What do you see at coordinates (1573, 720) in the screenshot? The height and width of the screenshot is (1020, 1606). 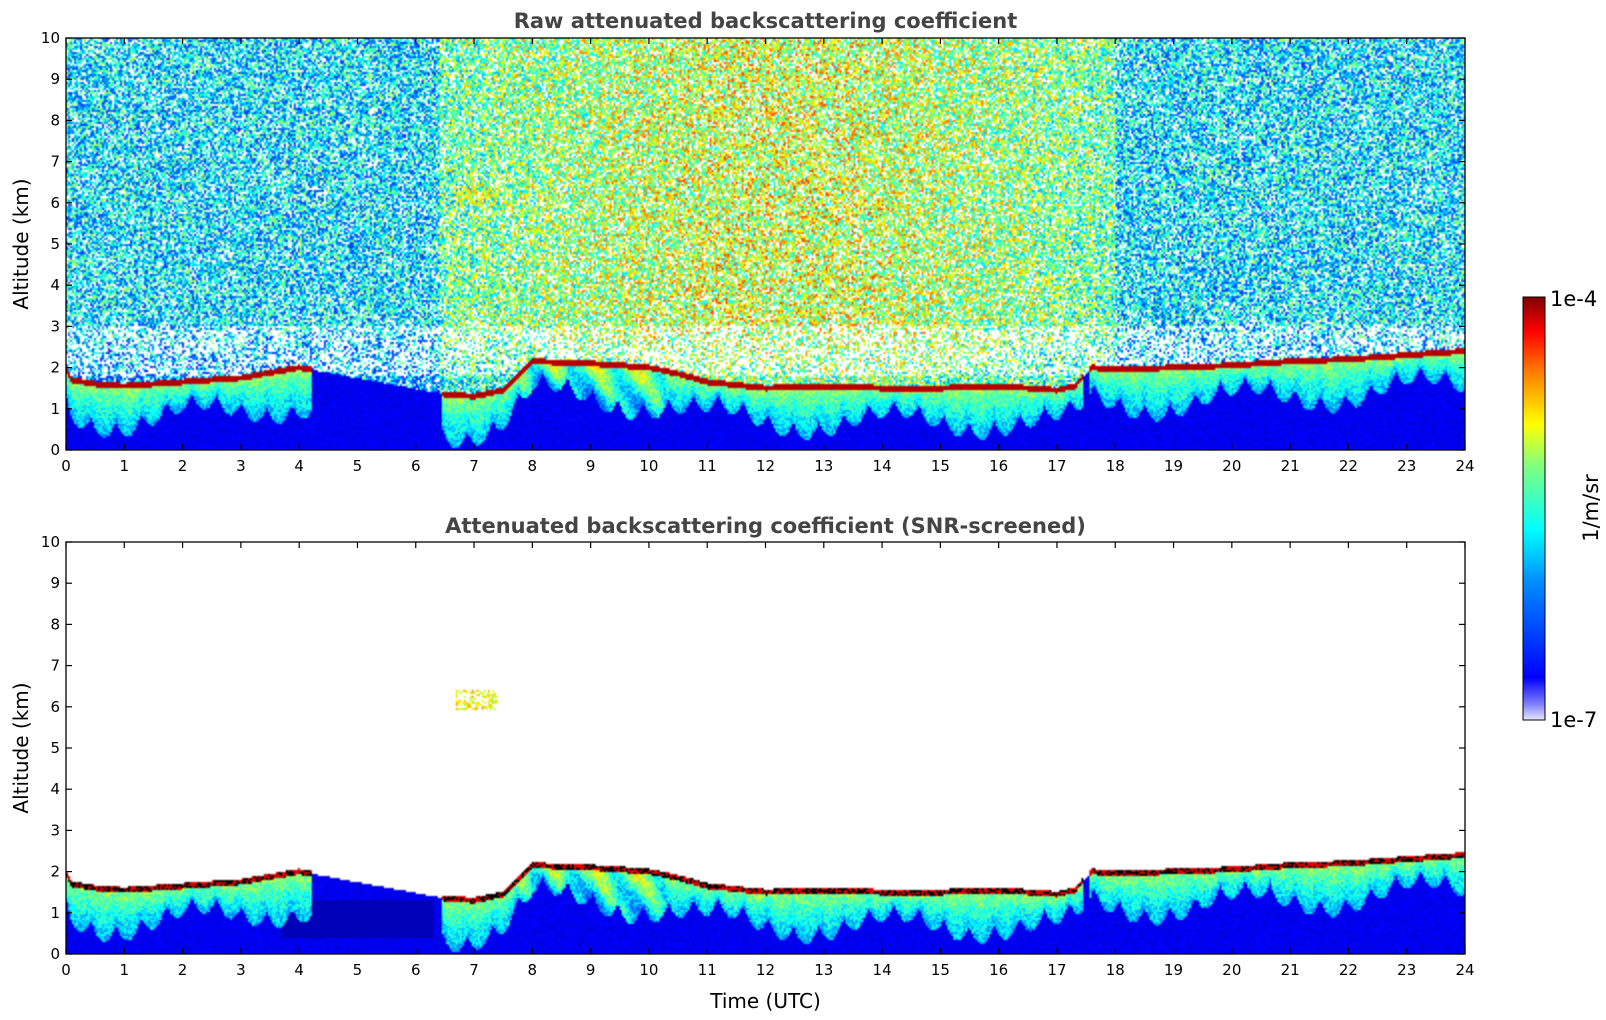 I see `colorbar-min-label: 1e-7` at bounding box center [1573, 720].